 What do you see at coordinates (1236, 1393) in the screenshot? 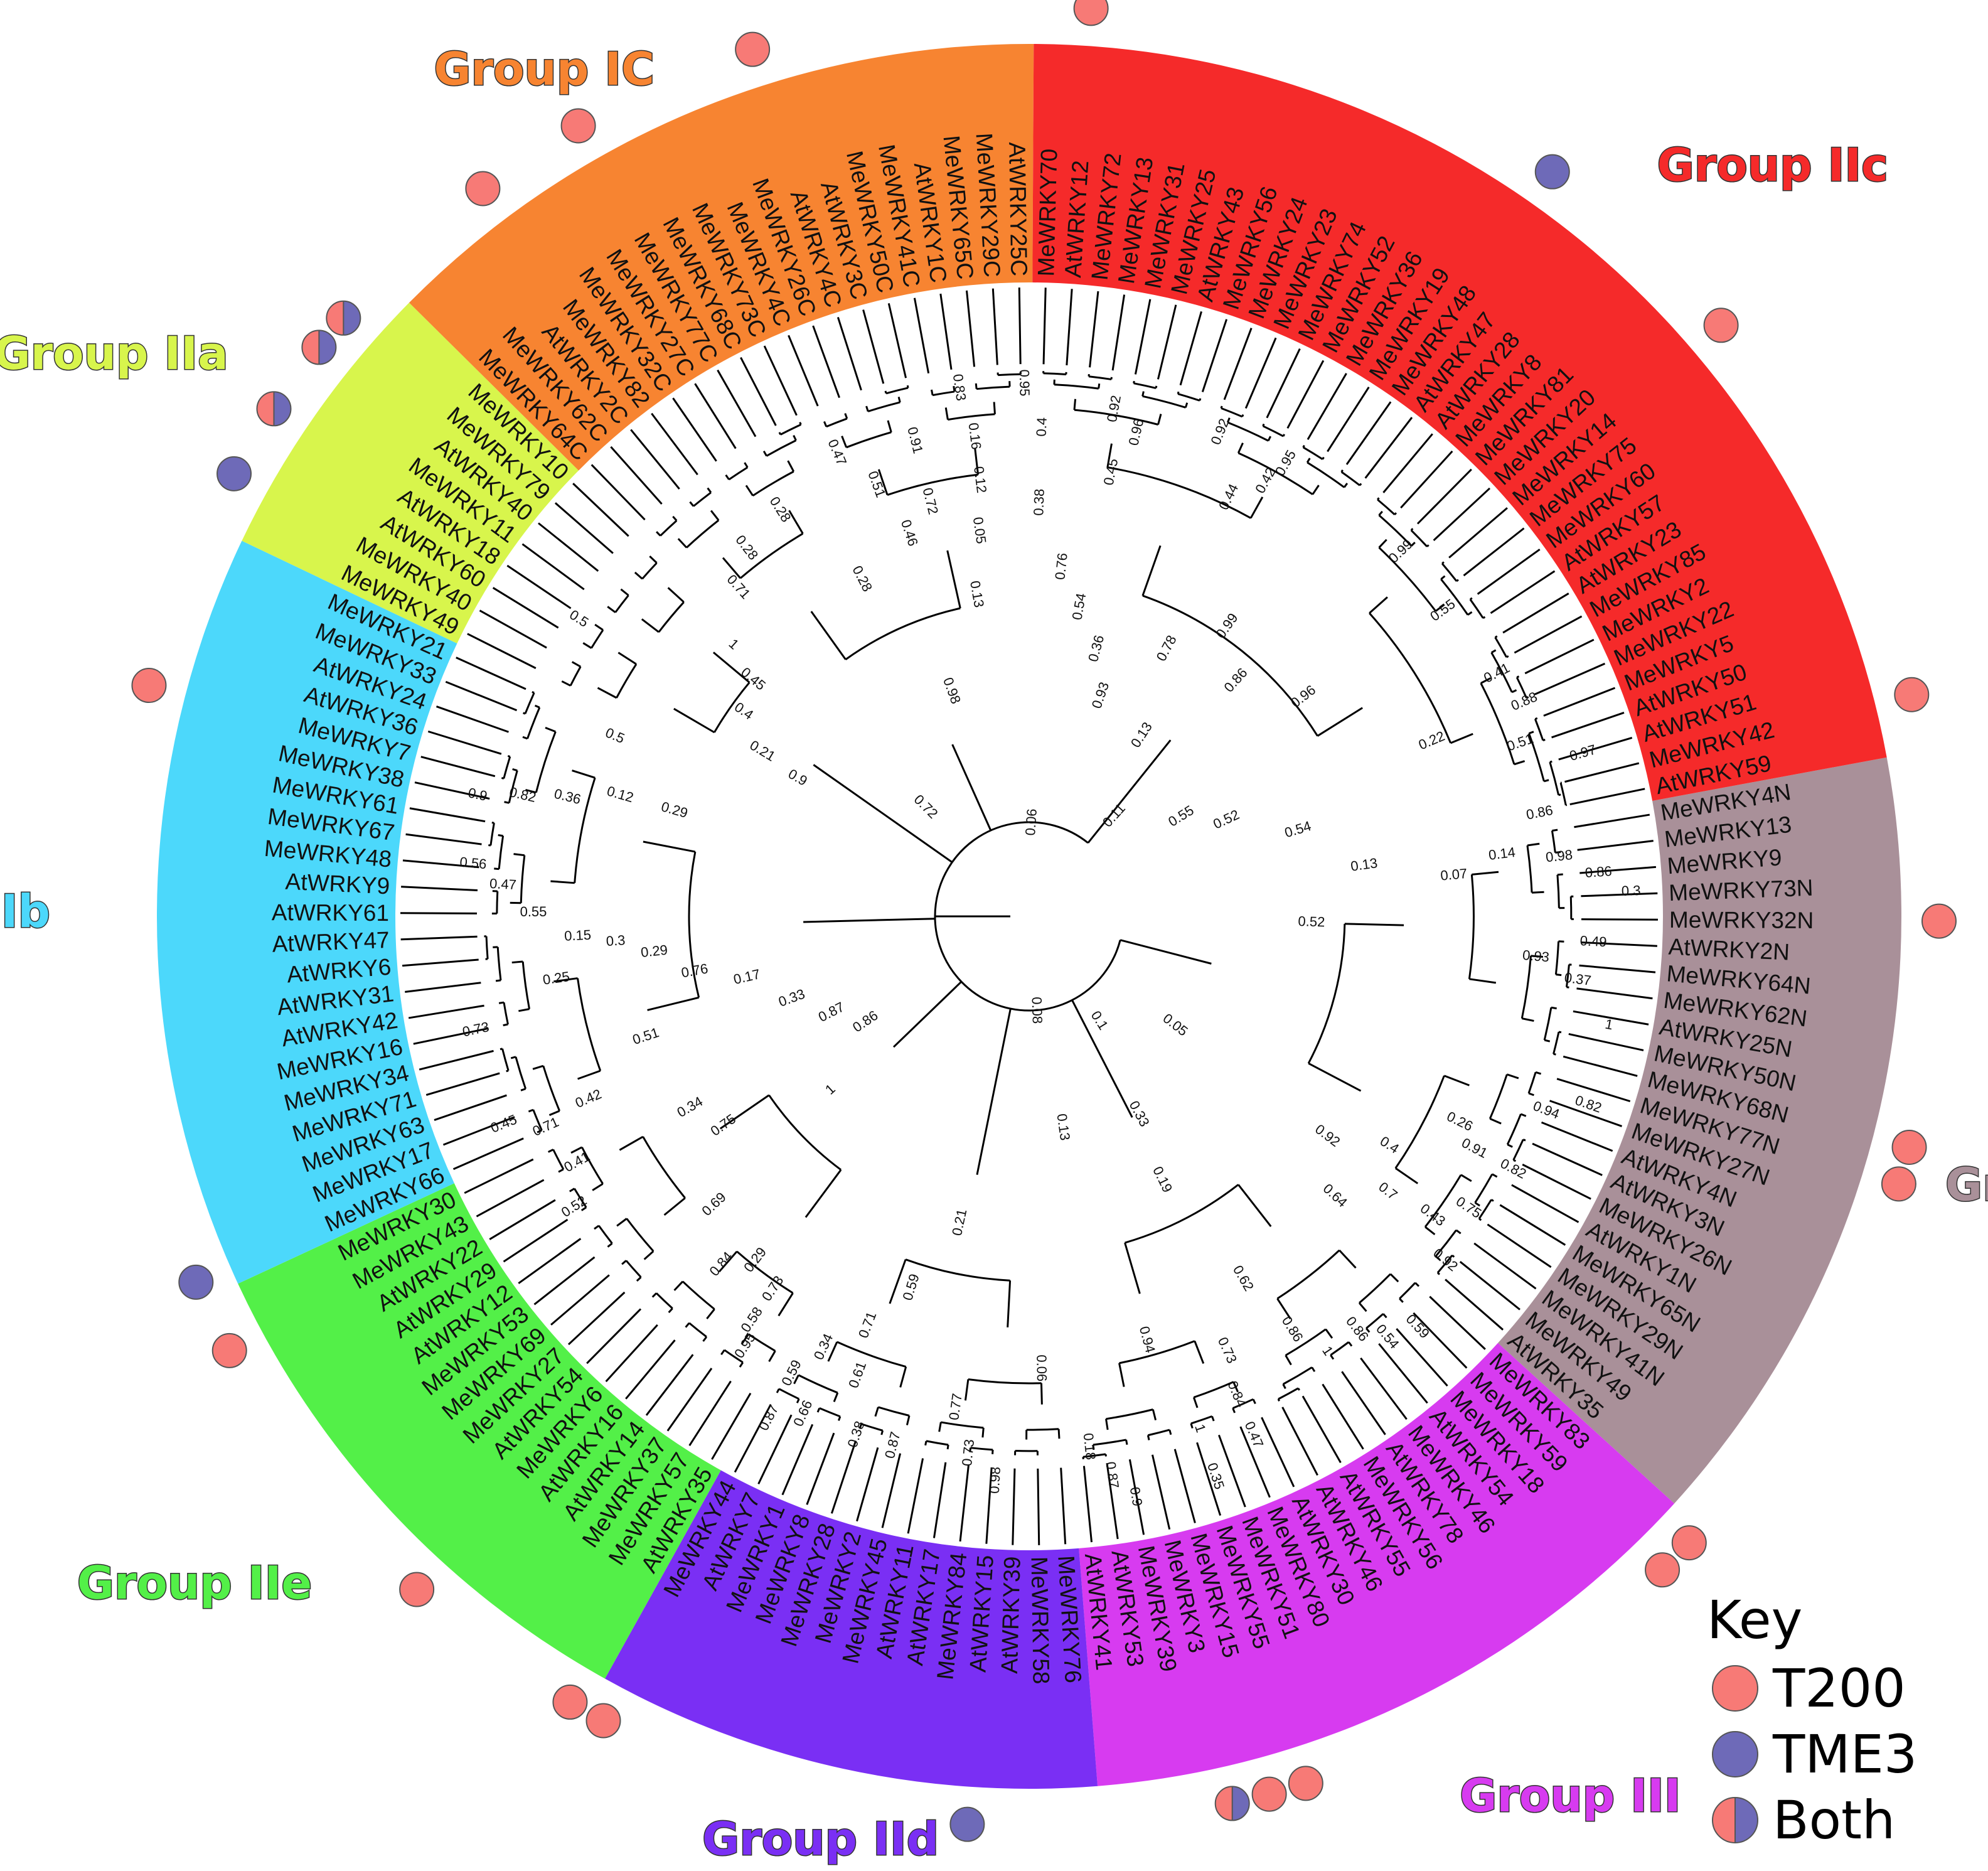
I see `bootstrap-value: 0.84` at bounding box center [1236, 1393].